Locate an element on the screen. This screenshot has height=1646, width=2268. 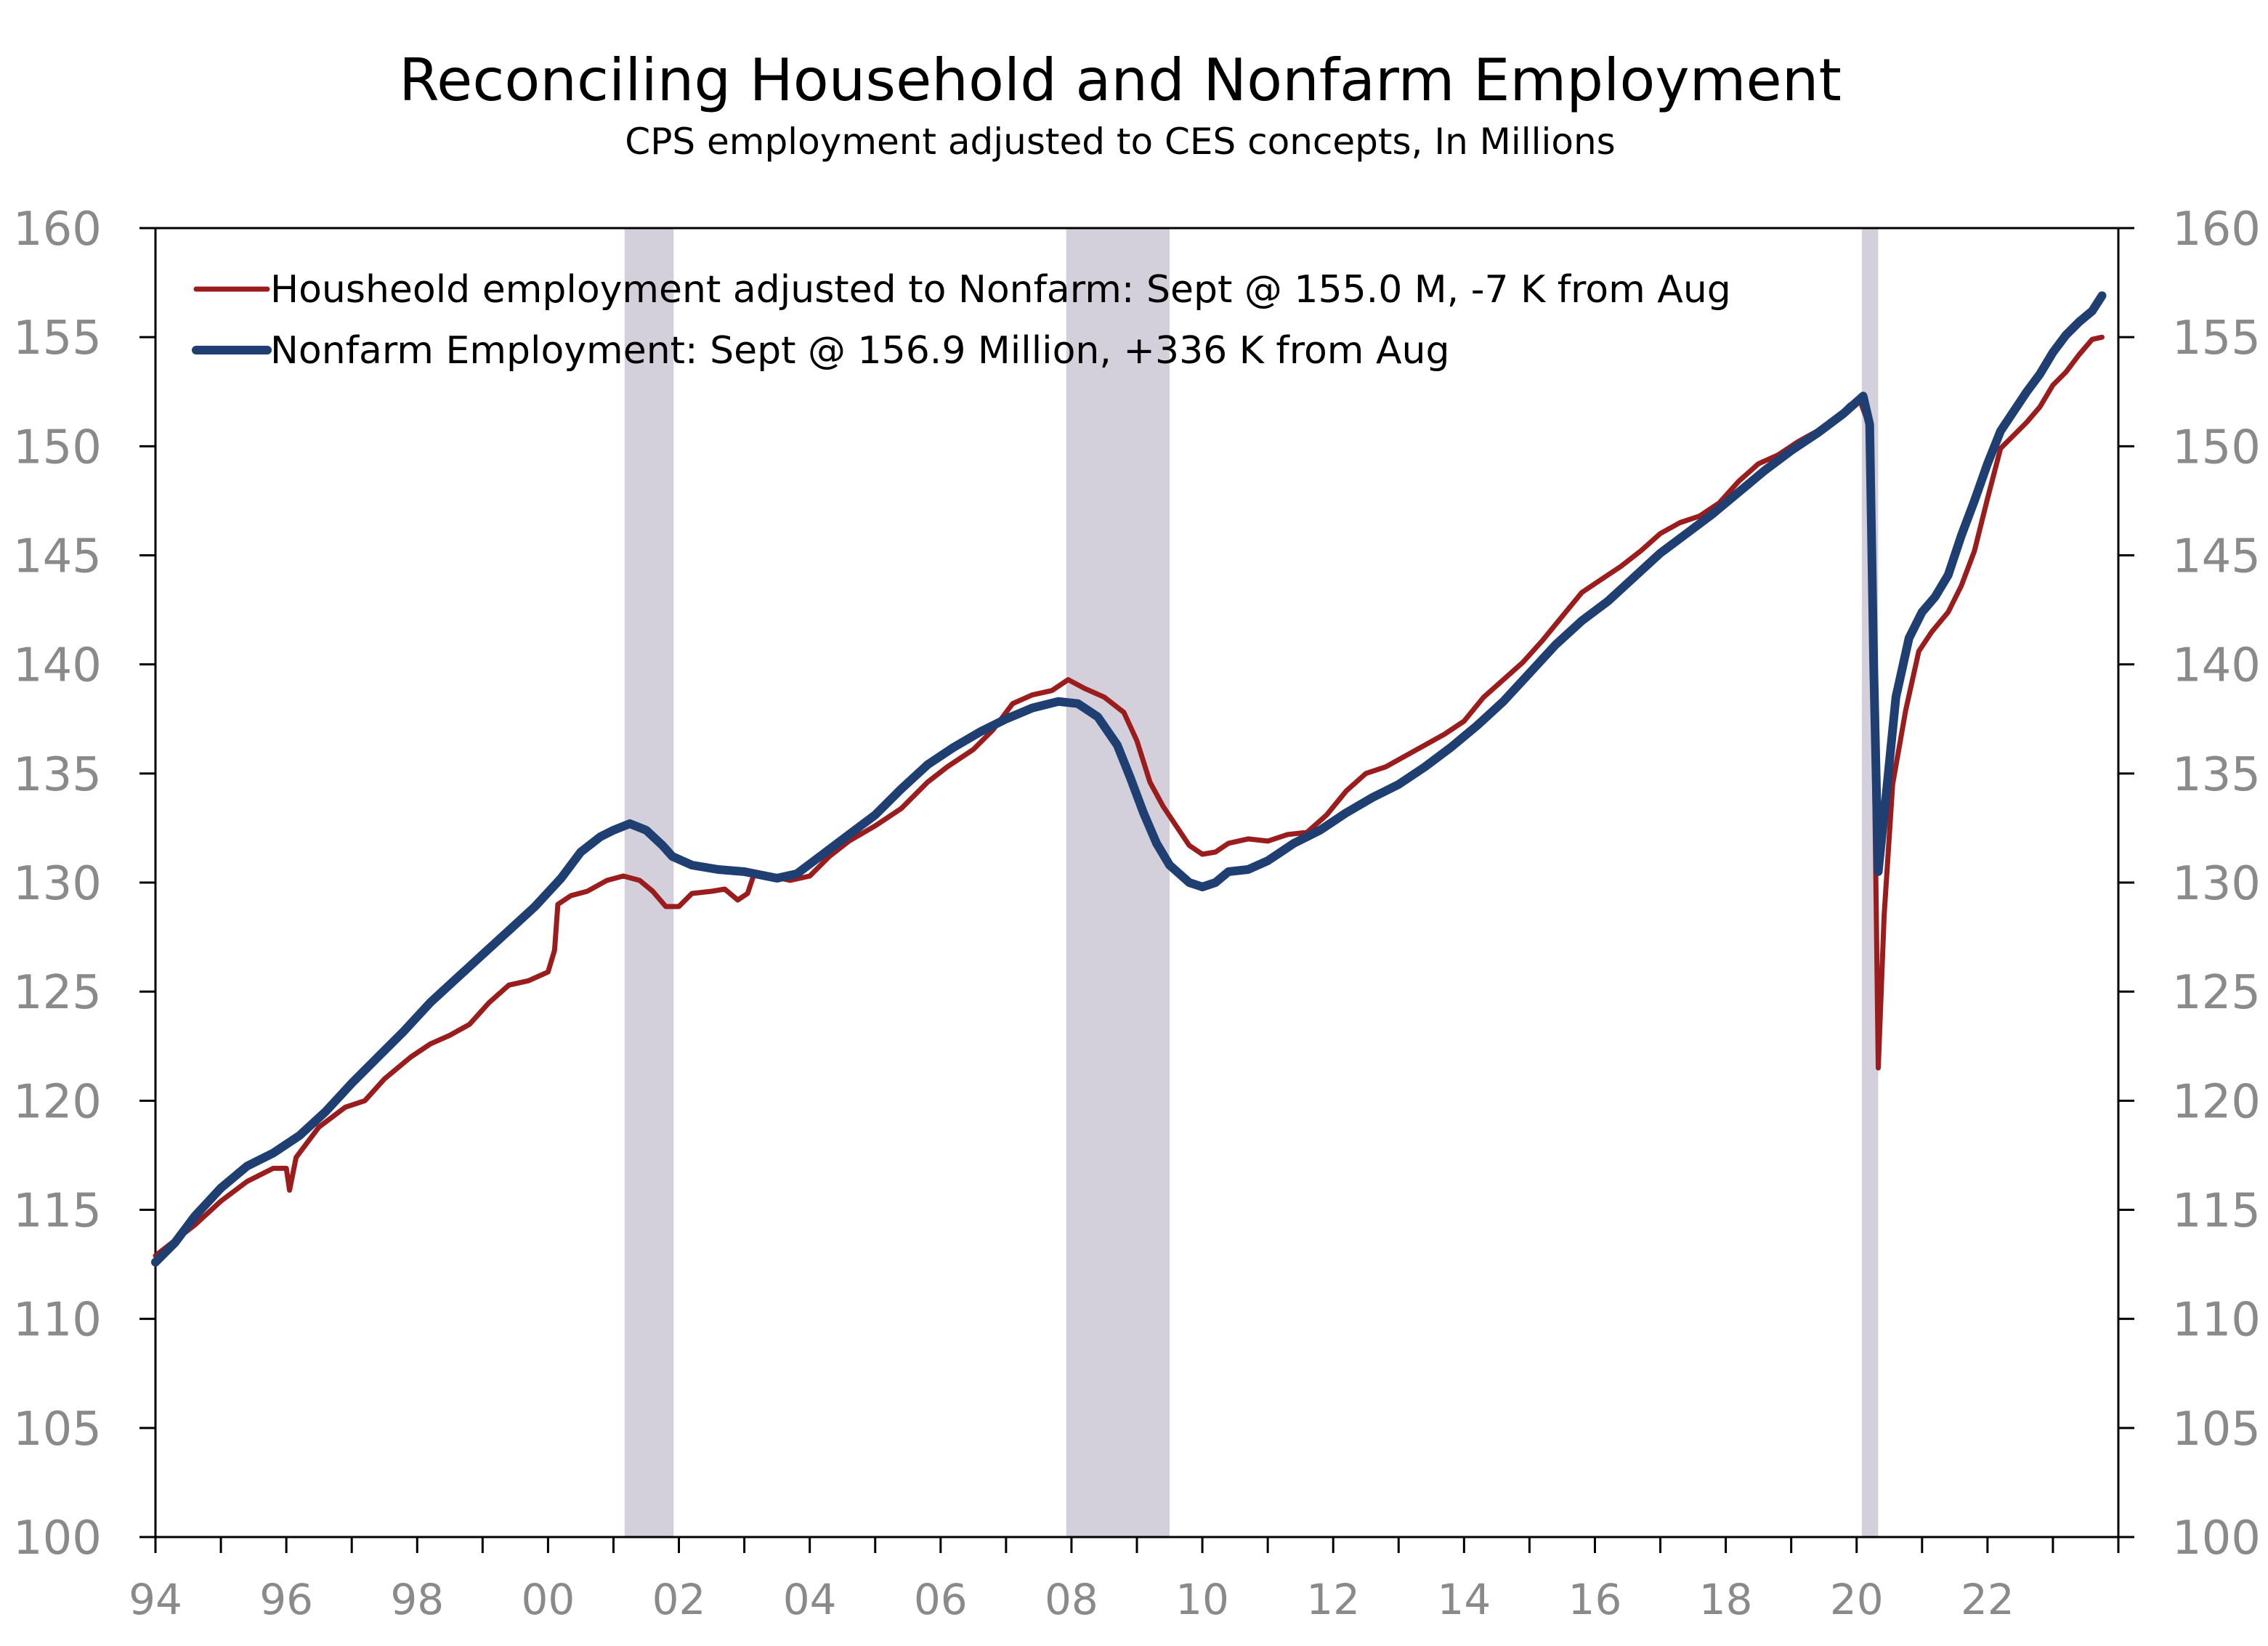
y-tick-label-right: 140 is located at coordinates (2216, 666).